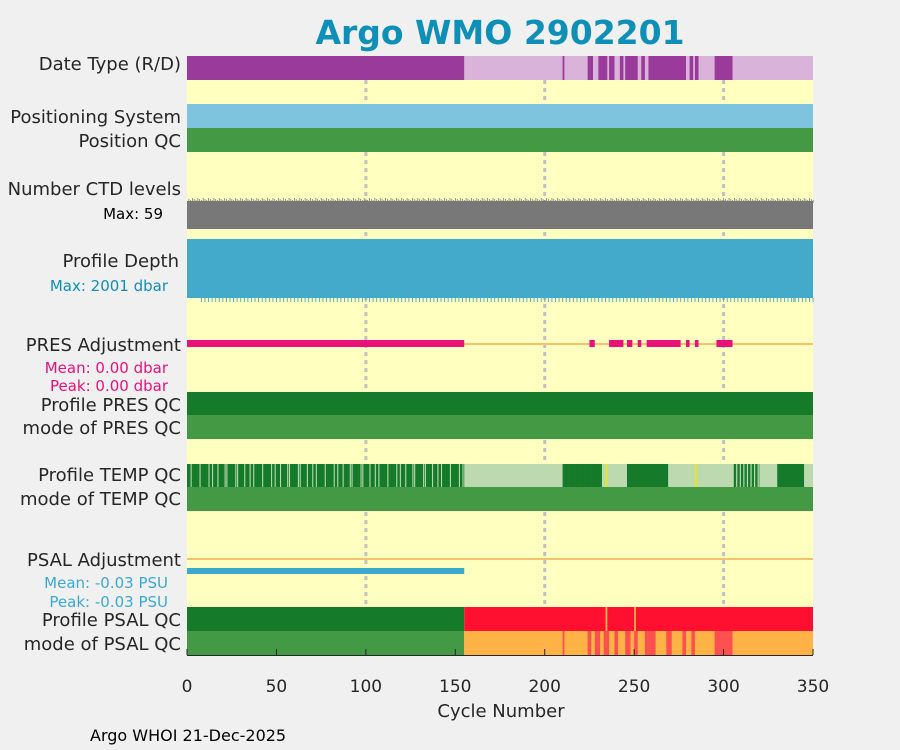 This screenshot has height=750, width=900. I want to click on profile-temp-qc-light-segment, so click(614, 475).